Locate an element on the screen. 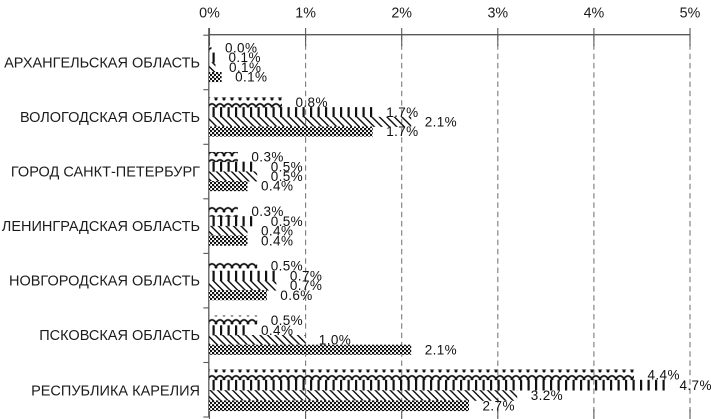 Image resolution: width=711 pixels, height=419 pixels. svg-text: 2.7% is located at coordinates (499, 405).